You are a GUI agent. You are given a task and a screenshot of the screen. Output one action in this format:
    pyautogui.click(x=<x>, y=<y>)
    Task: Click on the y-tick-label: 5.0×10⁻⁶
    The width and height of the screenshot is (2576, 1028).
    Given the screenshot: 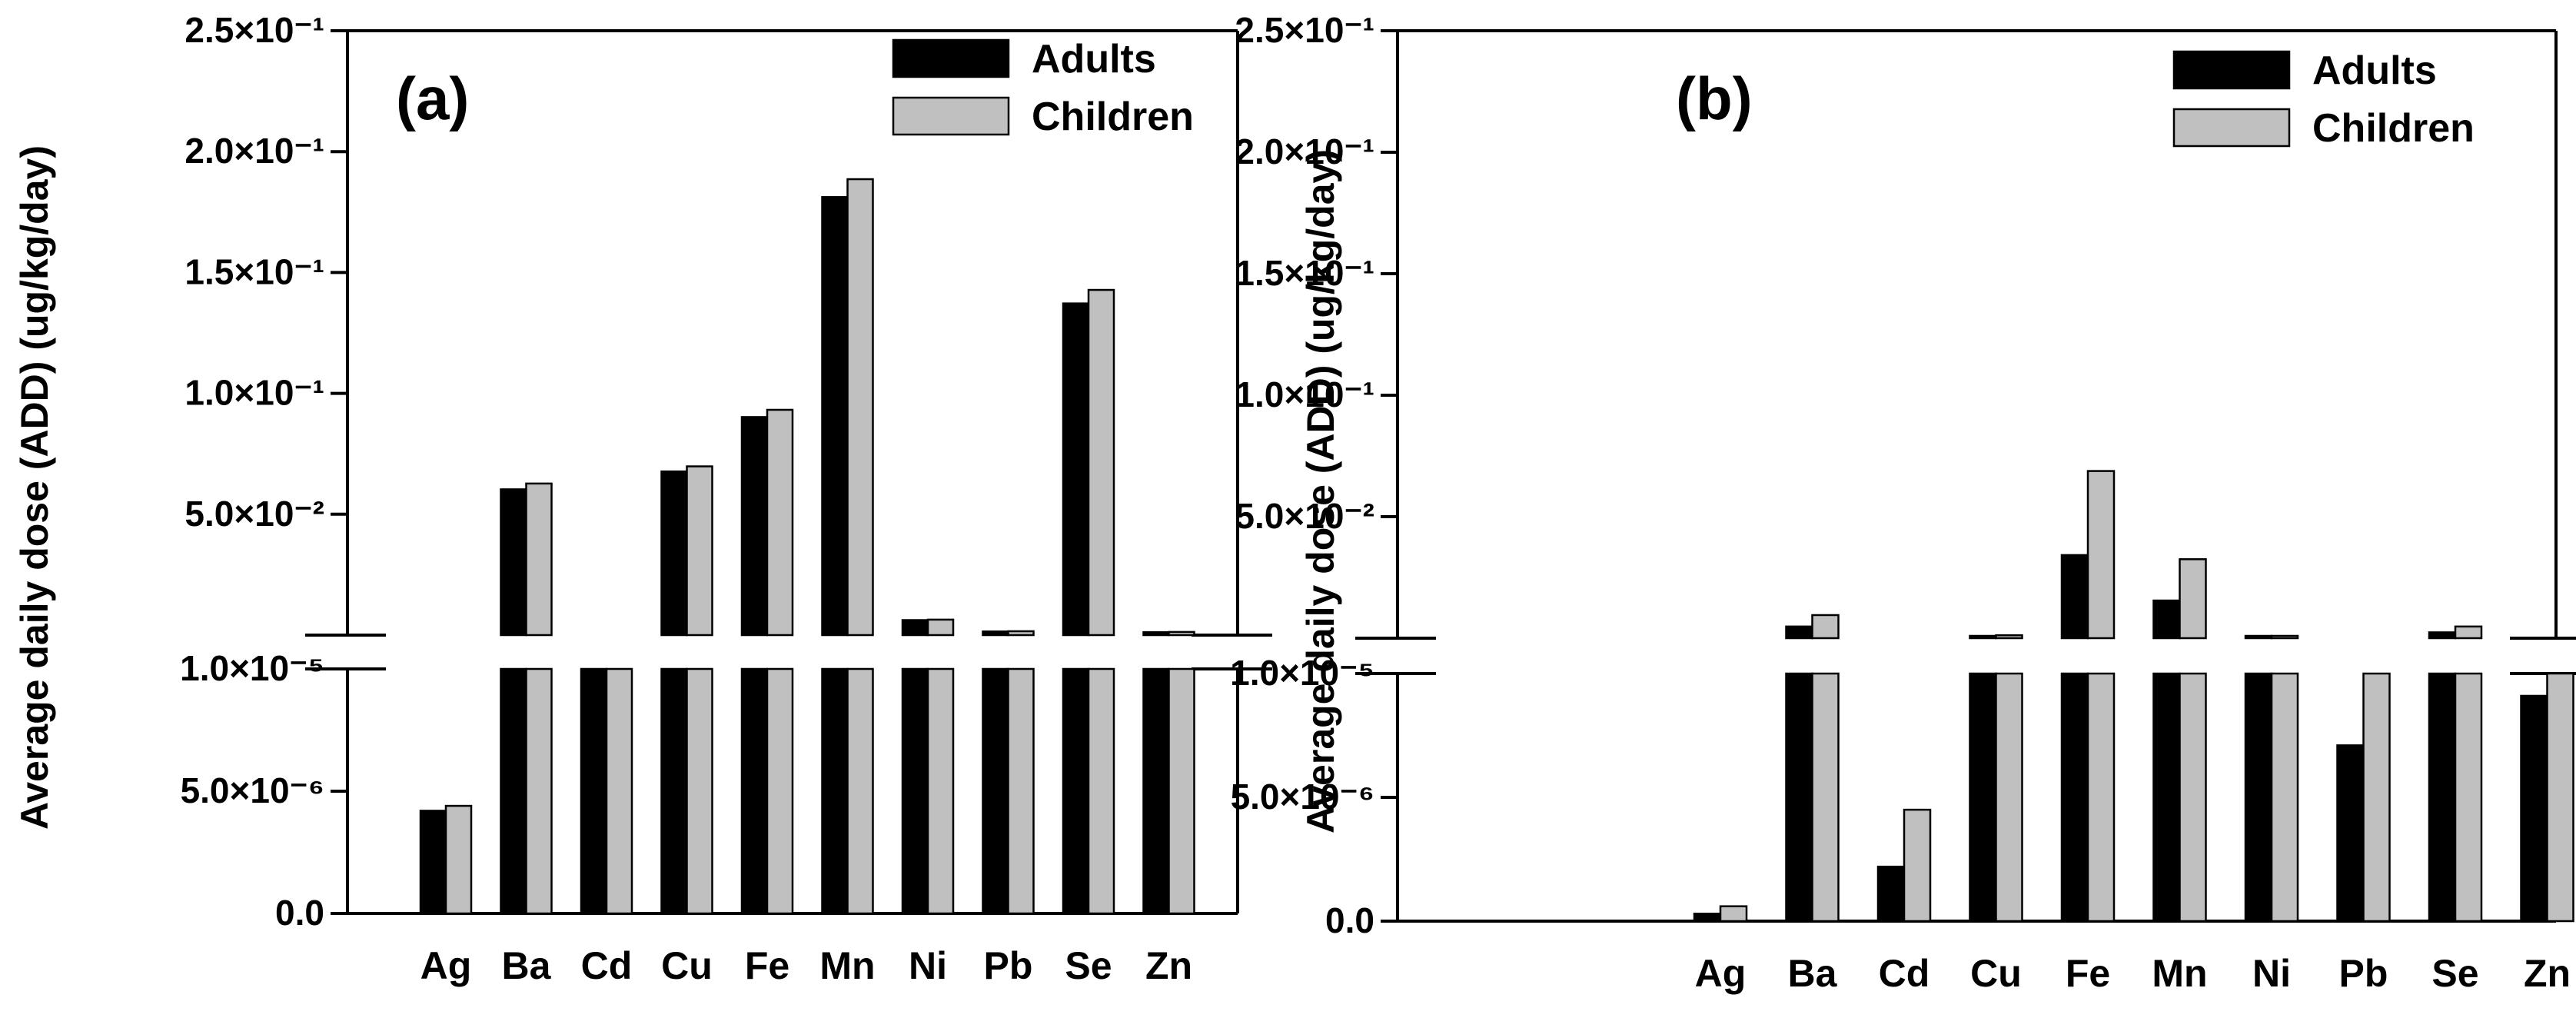 What is the action you would take?
    pyautogui.click(x=252, y=790)
    